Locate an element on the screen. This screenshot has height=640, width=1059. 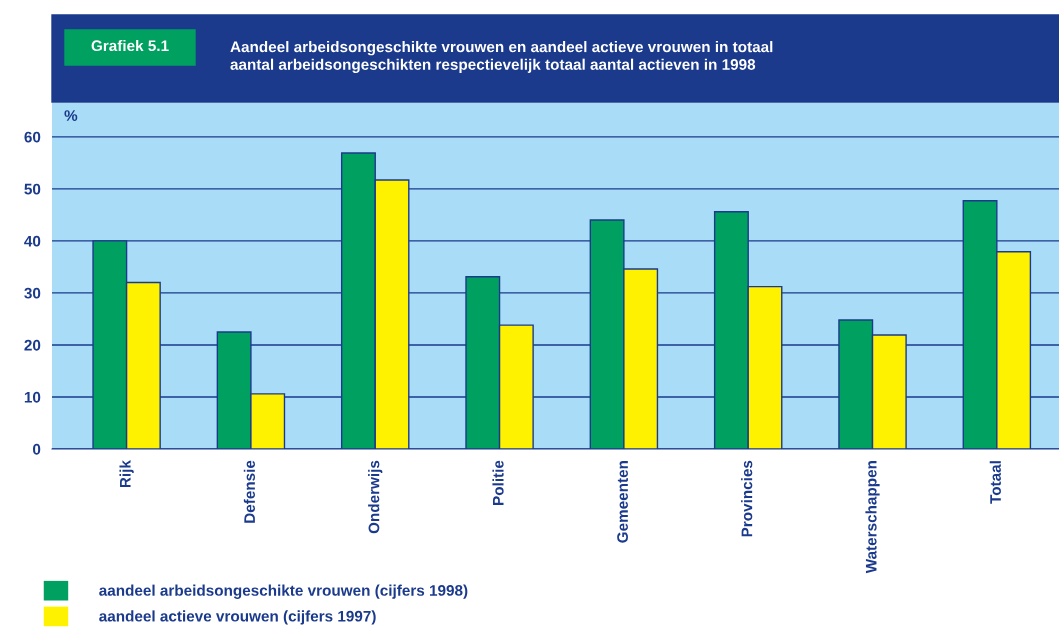
y-tick-label: 0 is located at coordinates (37, 449).